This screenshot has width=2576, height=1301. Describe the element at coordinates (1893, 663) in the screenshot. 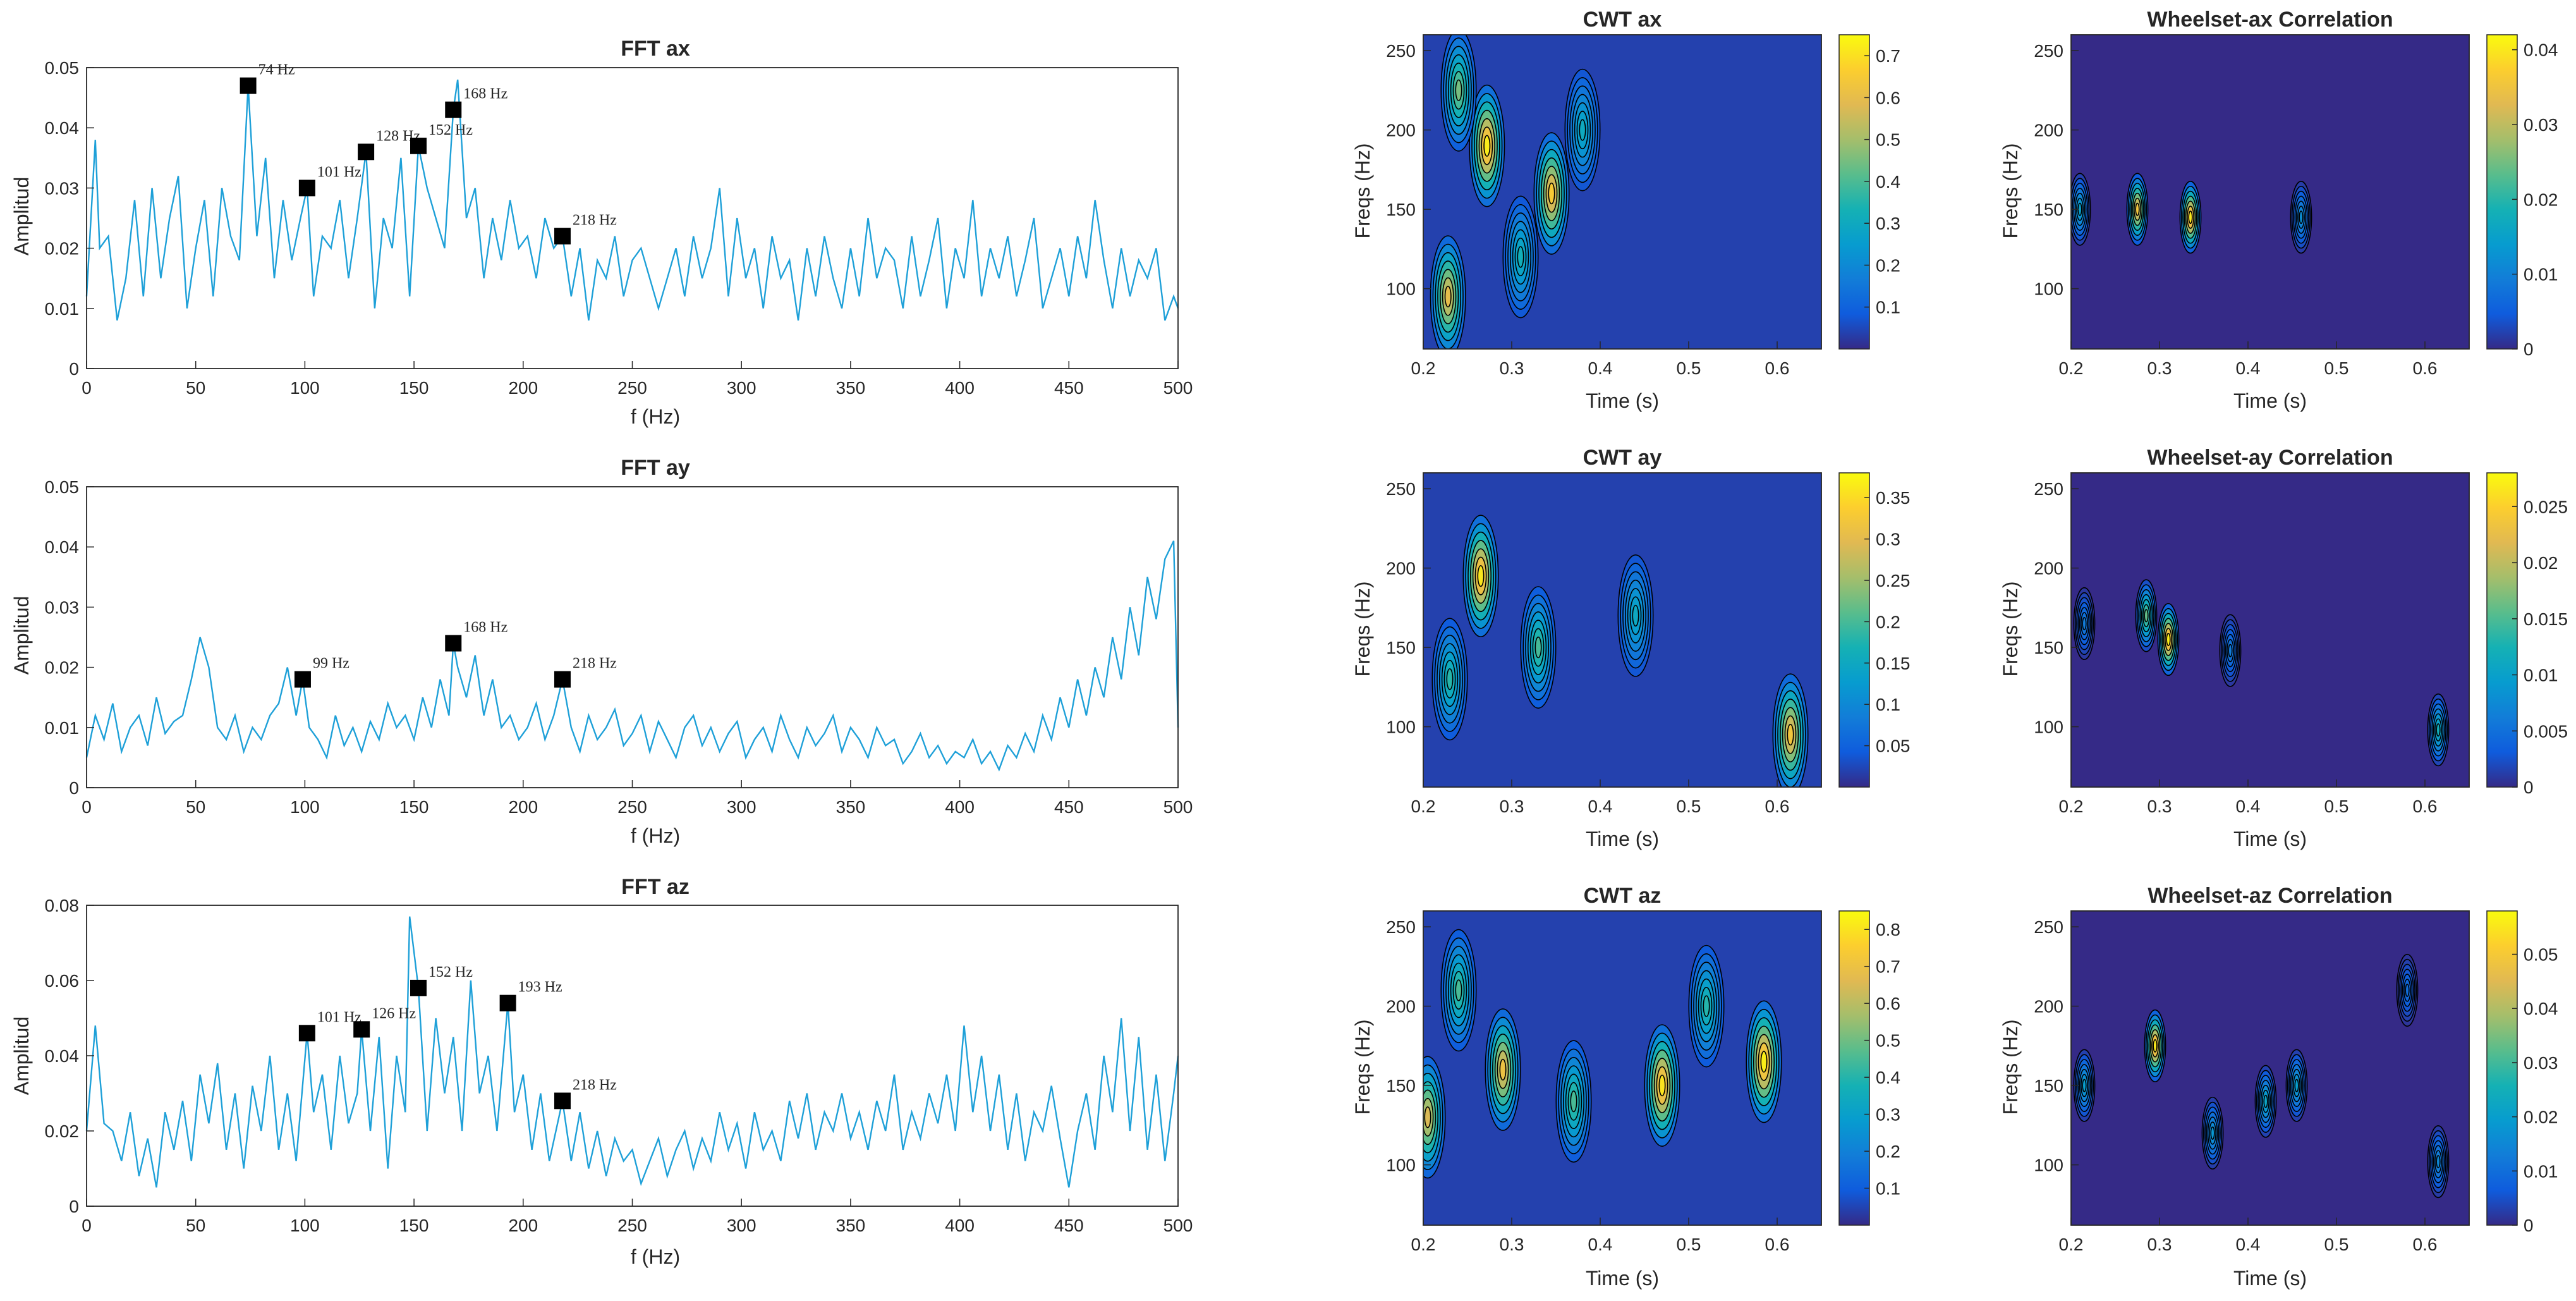

I see `colorbar-tick-label: 0.15` at that location.